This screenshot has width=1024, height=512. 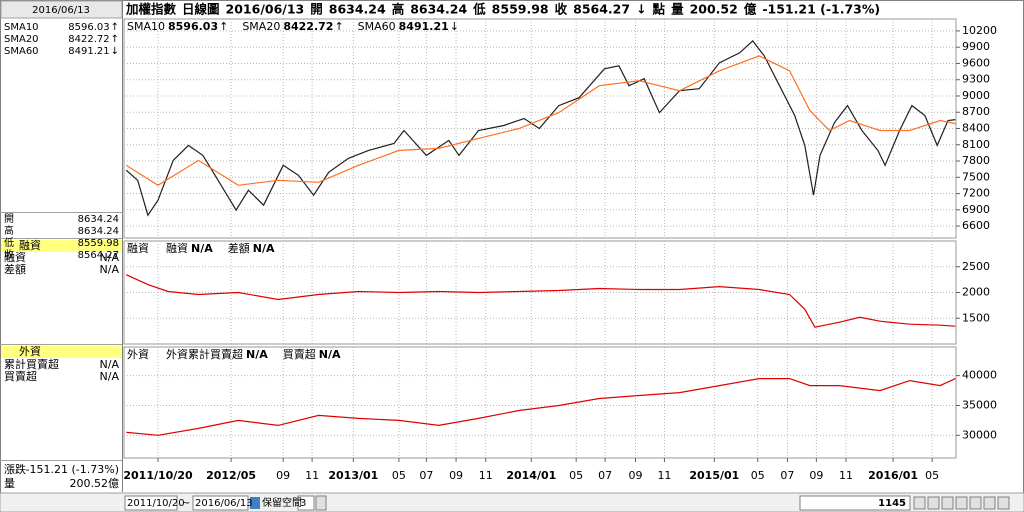 What do you see at coordinates (21, 39) in the screenshot?
I see `sidebar-sma-name: SMA20` at bounding box center [21, 39].